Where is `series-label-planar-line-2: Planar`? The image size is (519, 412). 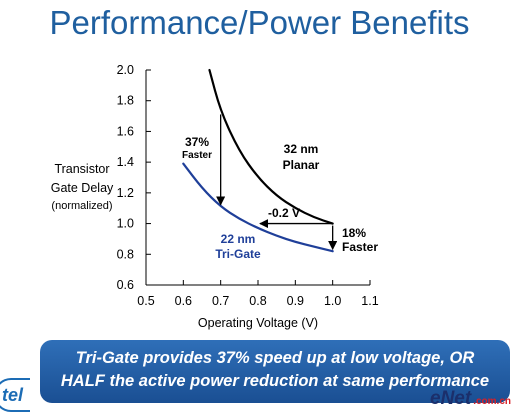
series-label-planar-line-2: Planar is located at coordinates (301, 165).